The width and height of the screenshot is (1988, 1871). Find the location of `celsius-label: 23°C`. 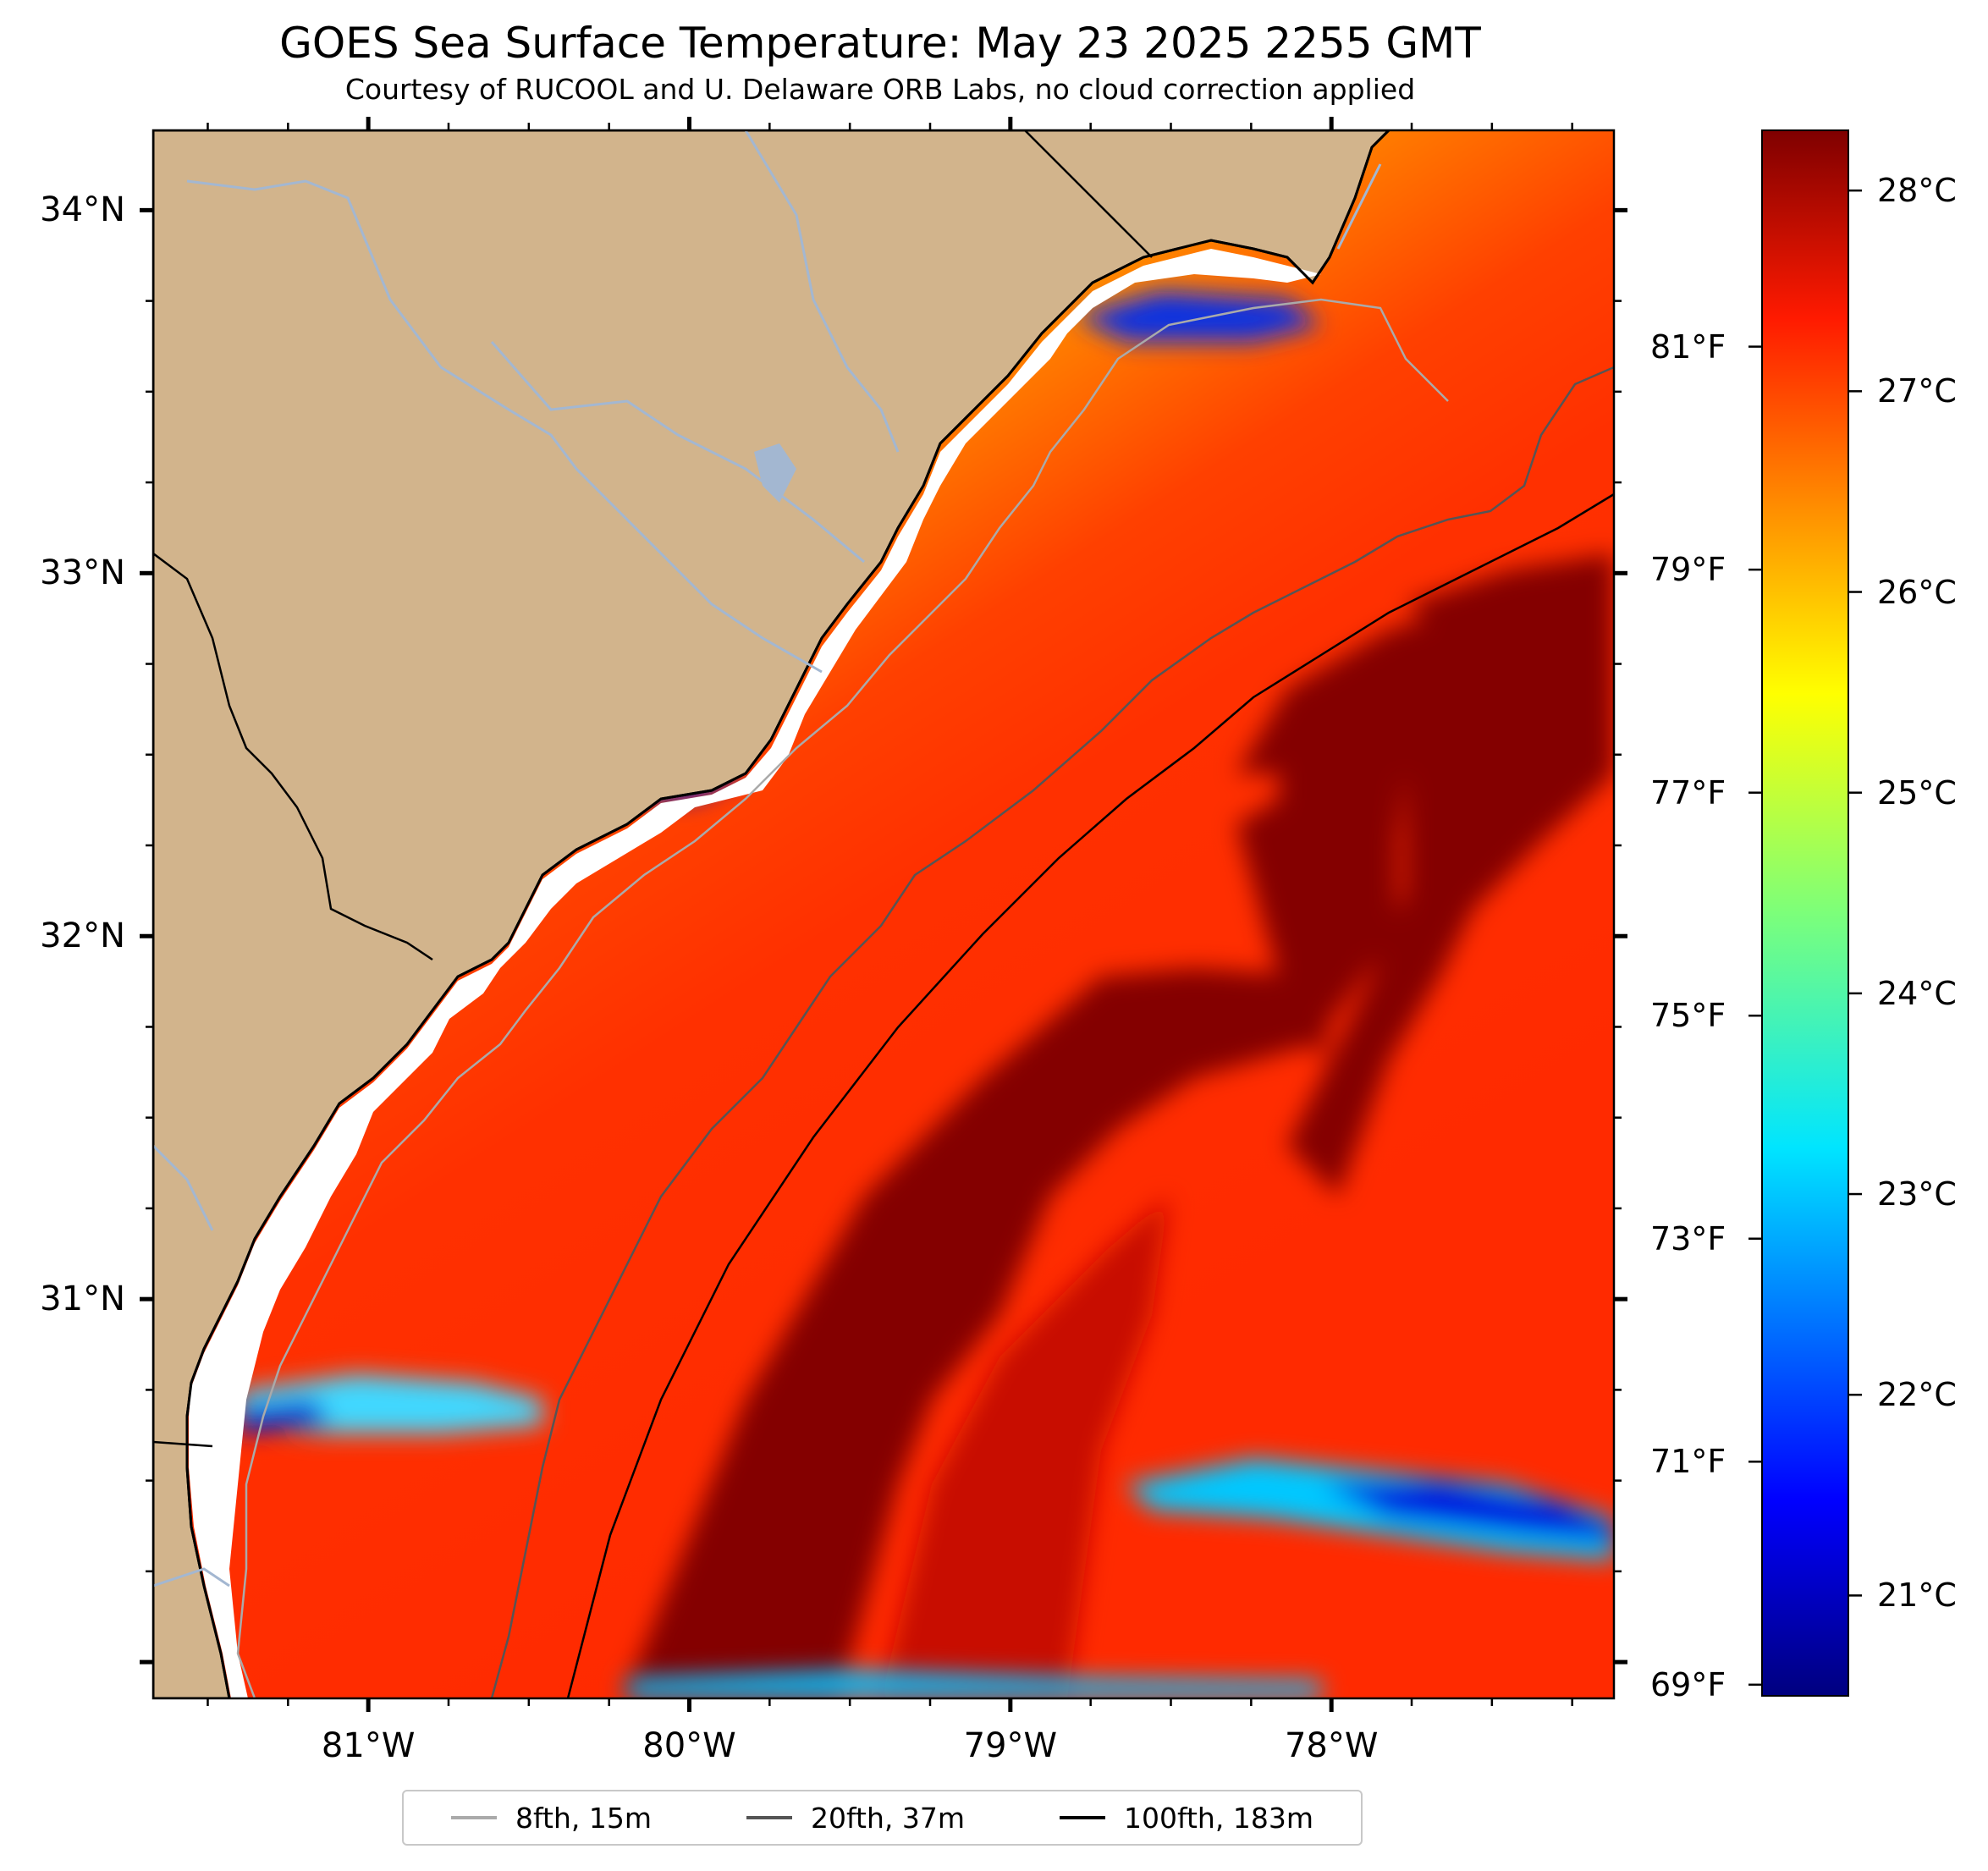

celsius-label: 23°C is located at coordinates (1932, 1194).